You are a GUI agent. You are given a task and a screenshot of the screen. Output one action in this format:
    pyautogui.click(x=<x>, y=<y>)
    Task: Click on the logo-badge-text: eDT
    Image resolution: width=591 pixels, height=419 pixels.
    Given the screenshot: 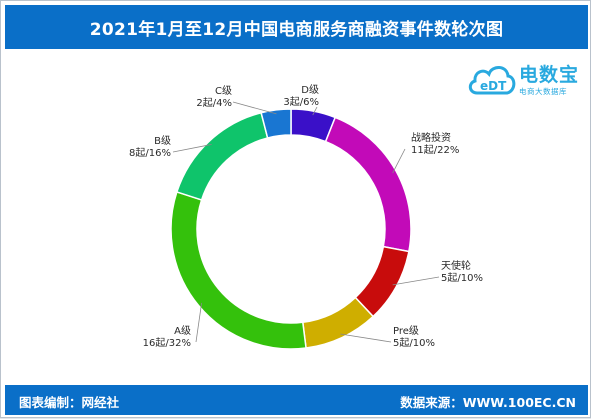 What is the action you would take?
    pyautogui.click(x=493, y=86)
    